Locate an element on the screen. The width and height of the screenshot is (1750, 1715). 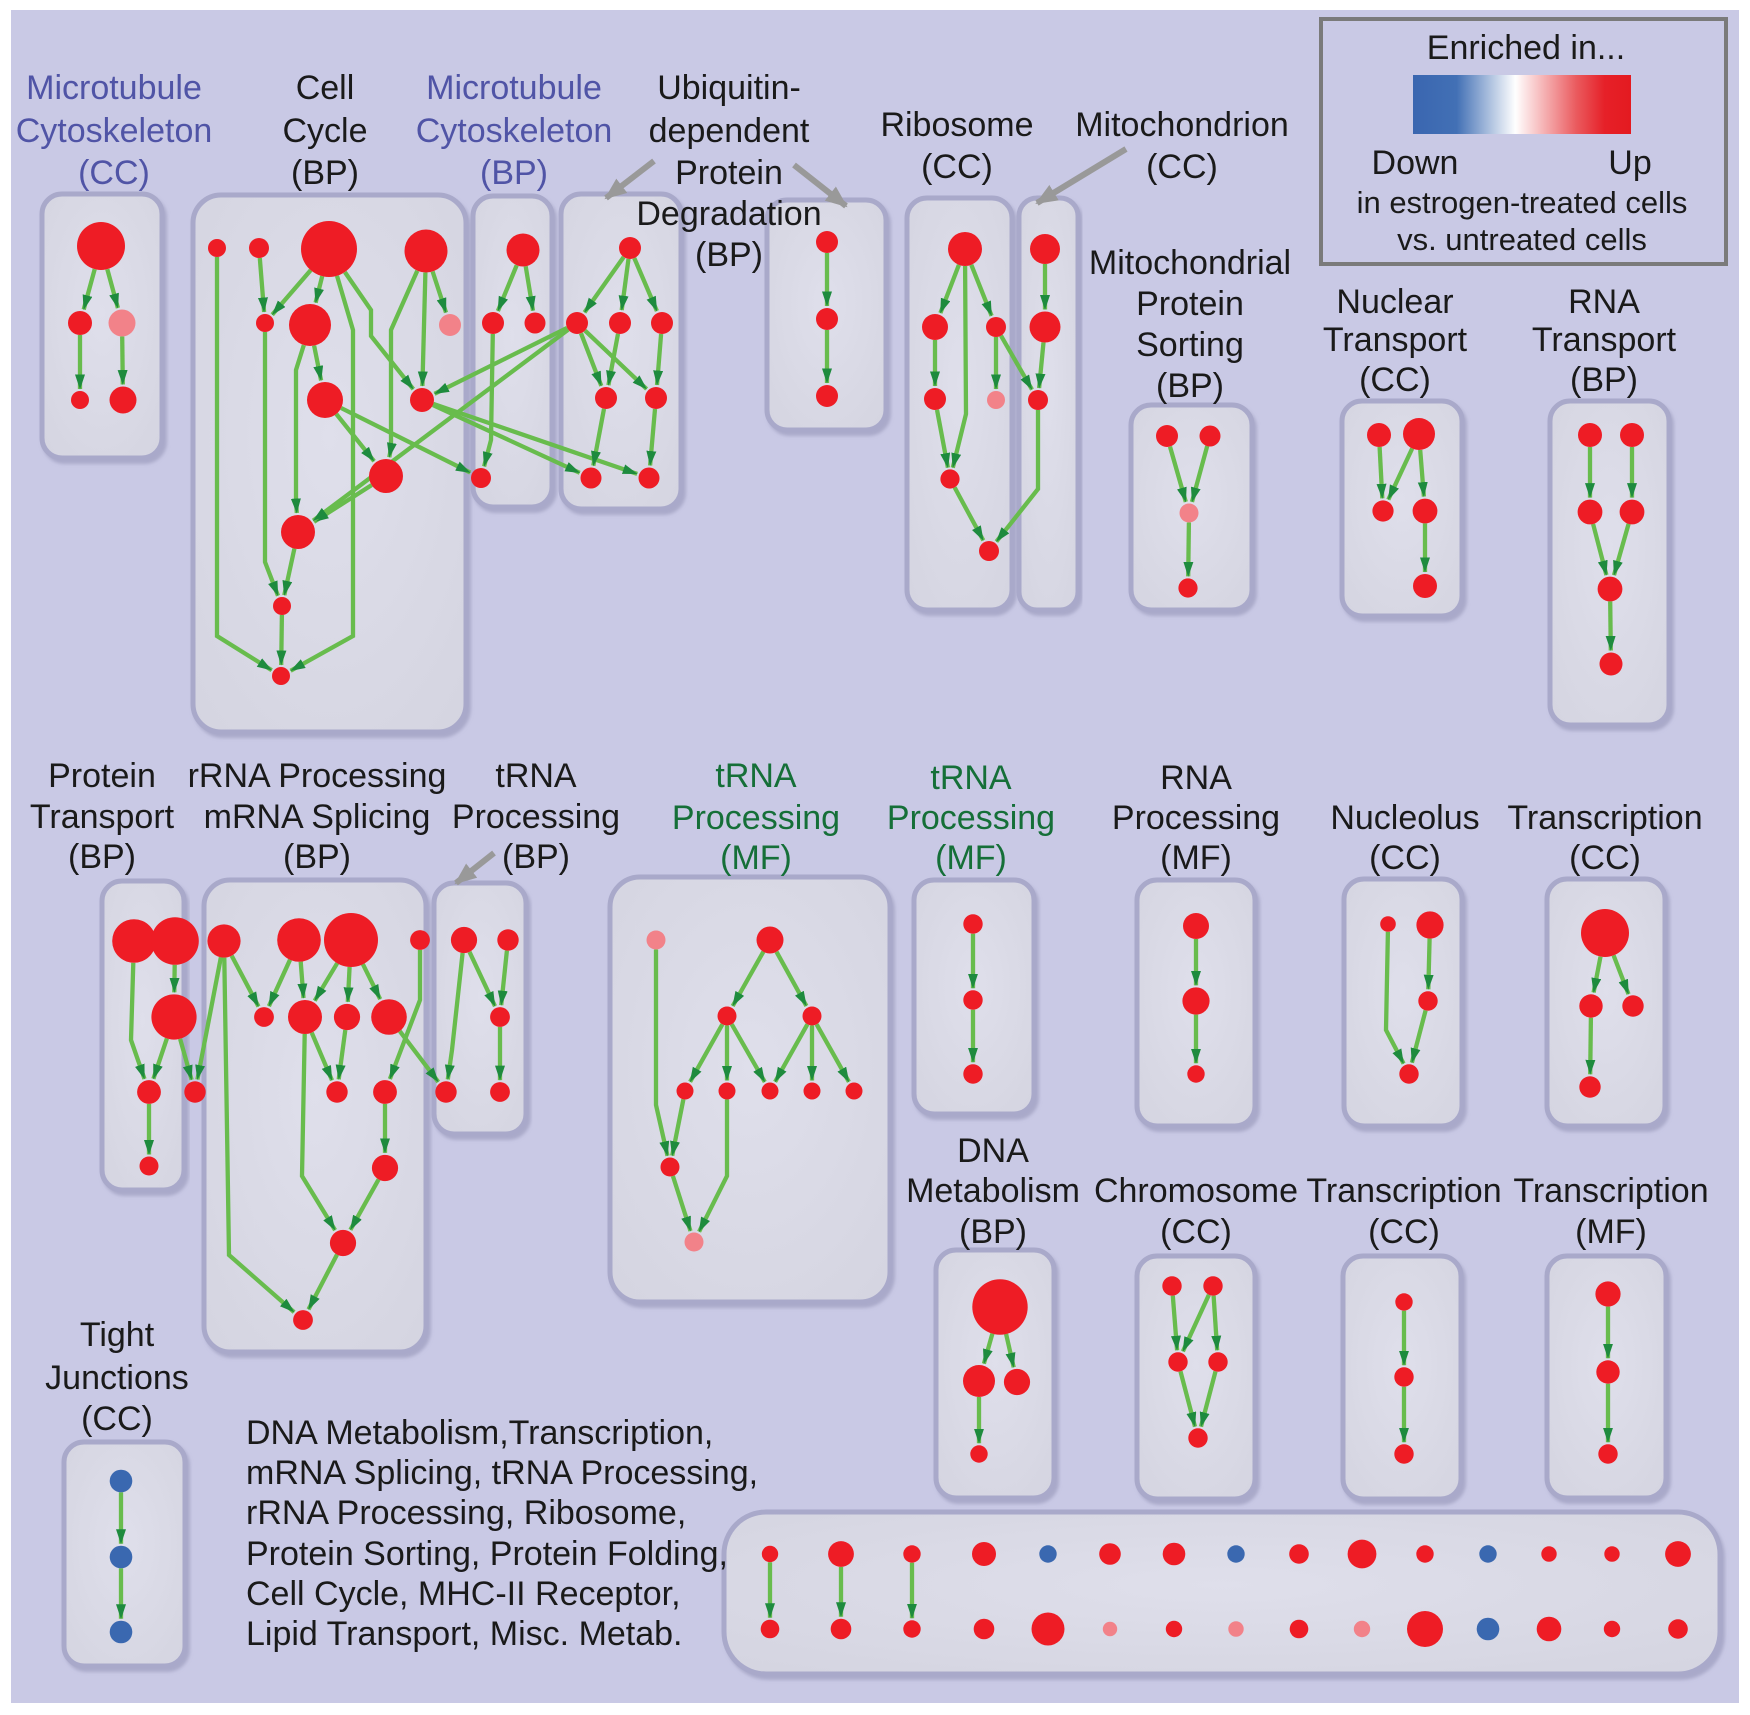
svg-text: rRNA Processing is located at coordinates (317, 776).